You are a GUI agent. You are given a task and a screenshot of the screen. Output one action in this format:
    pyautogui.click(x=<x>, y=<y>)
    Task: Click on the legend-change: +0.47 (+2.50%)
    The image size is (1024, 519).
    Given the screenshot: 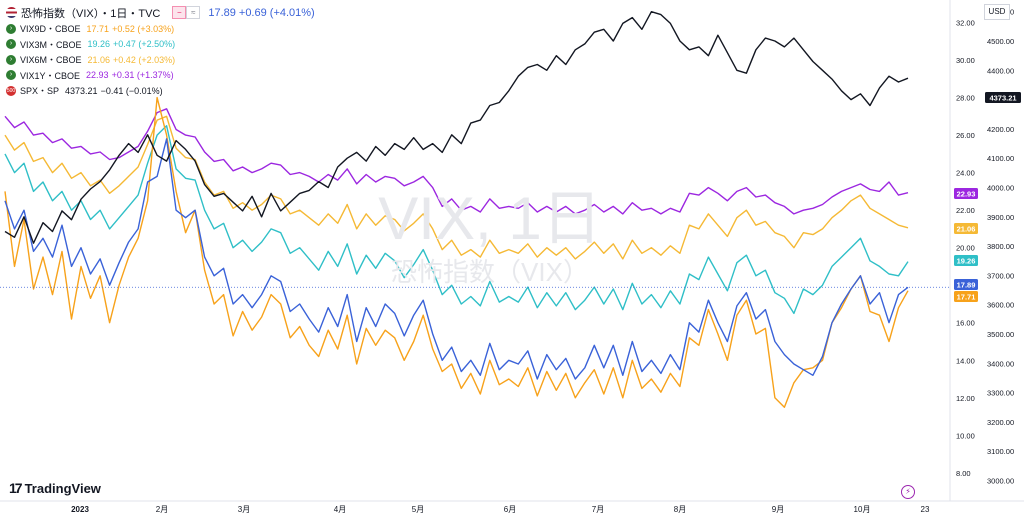 What is the action you would take?
    pyautogui.click(x=144, y=44)
    